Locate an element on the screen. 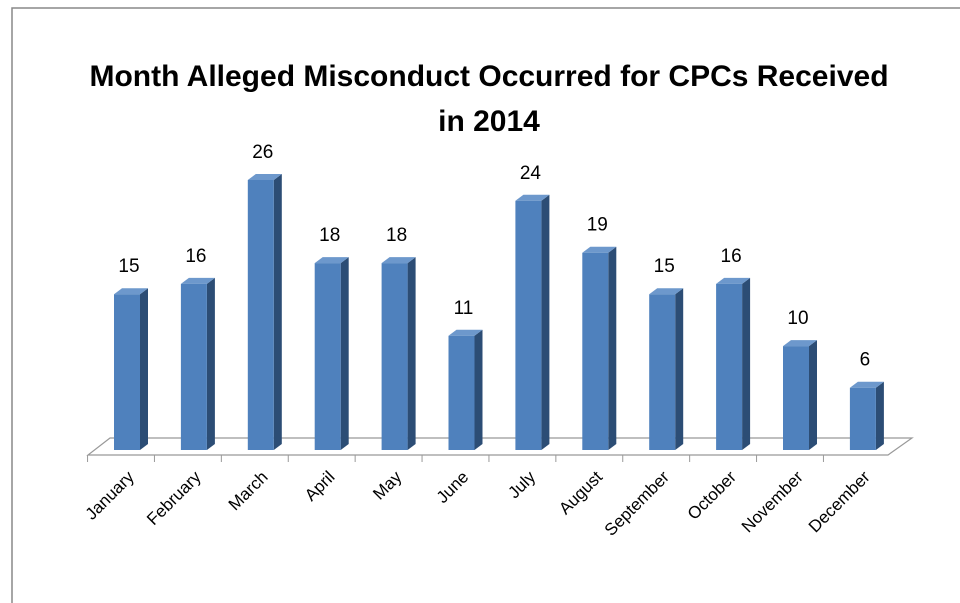 This screenshot has height=603, width=960. data-label: 11 is located at coordinates (464, 308).